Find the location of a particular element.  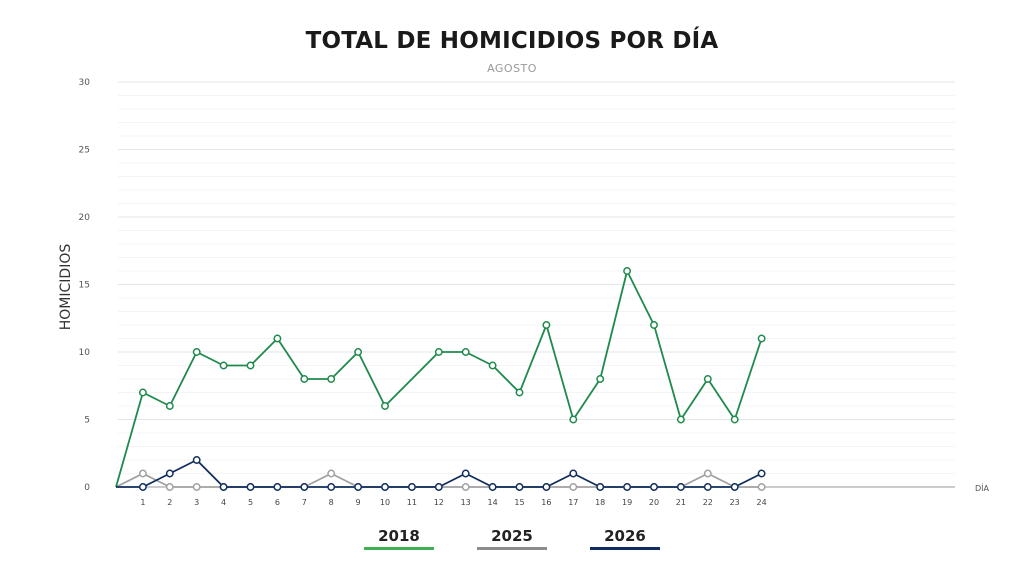

legend-label: 2018 is located at coordinates (399, 536).